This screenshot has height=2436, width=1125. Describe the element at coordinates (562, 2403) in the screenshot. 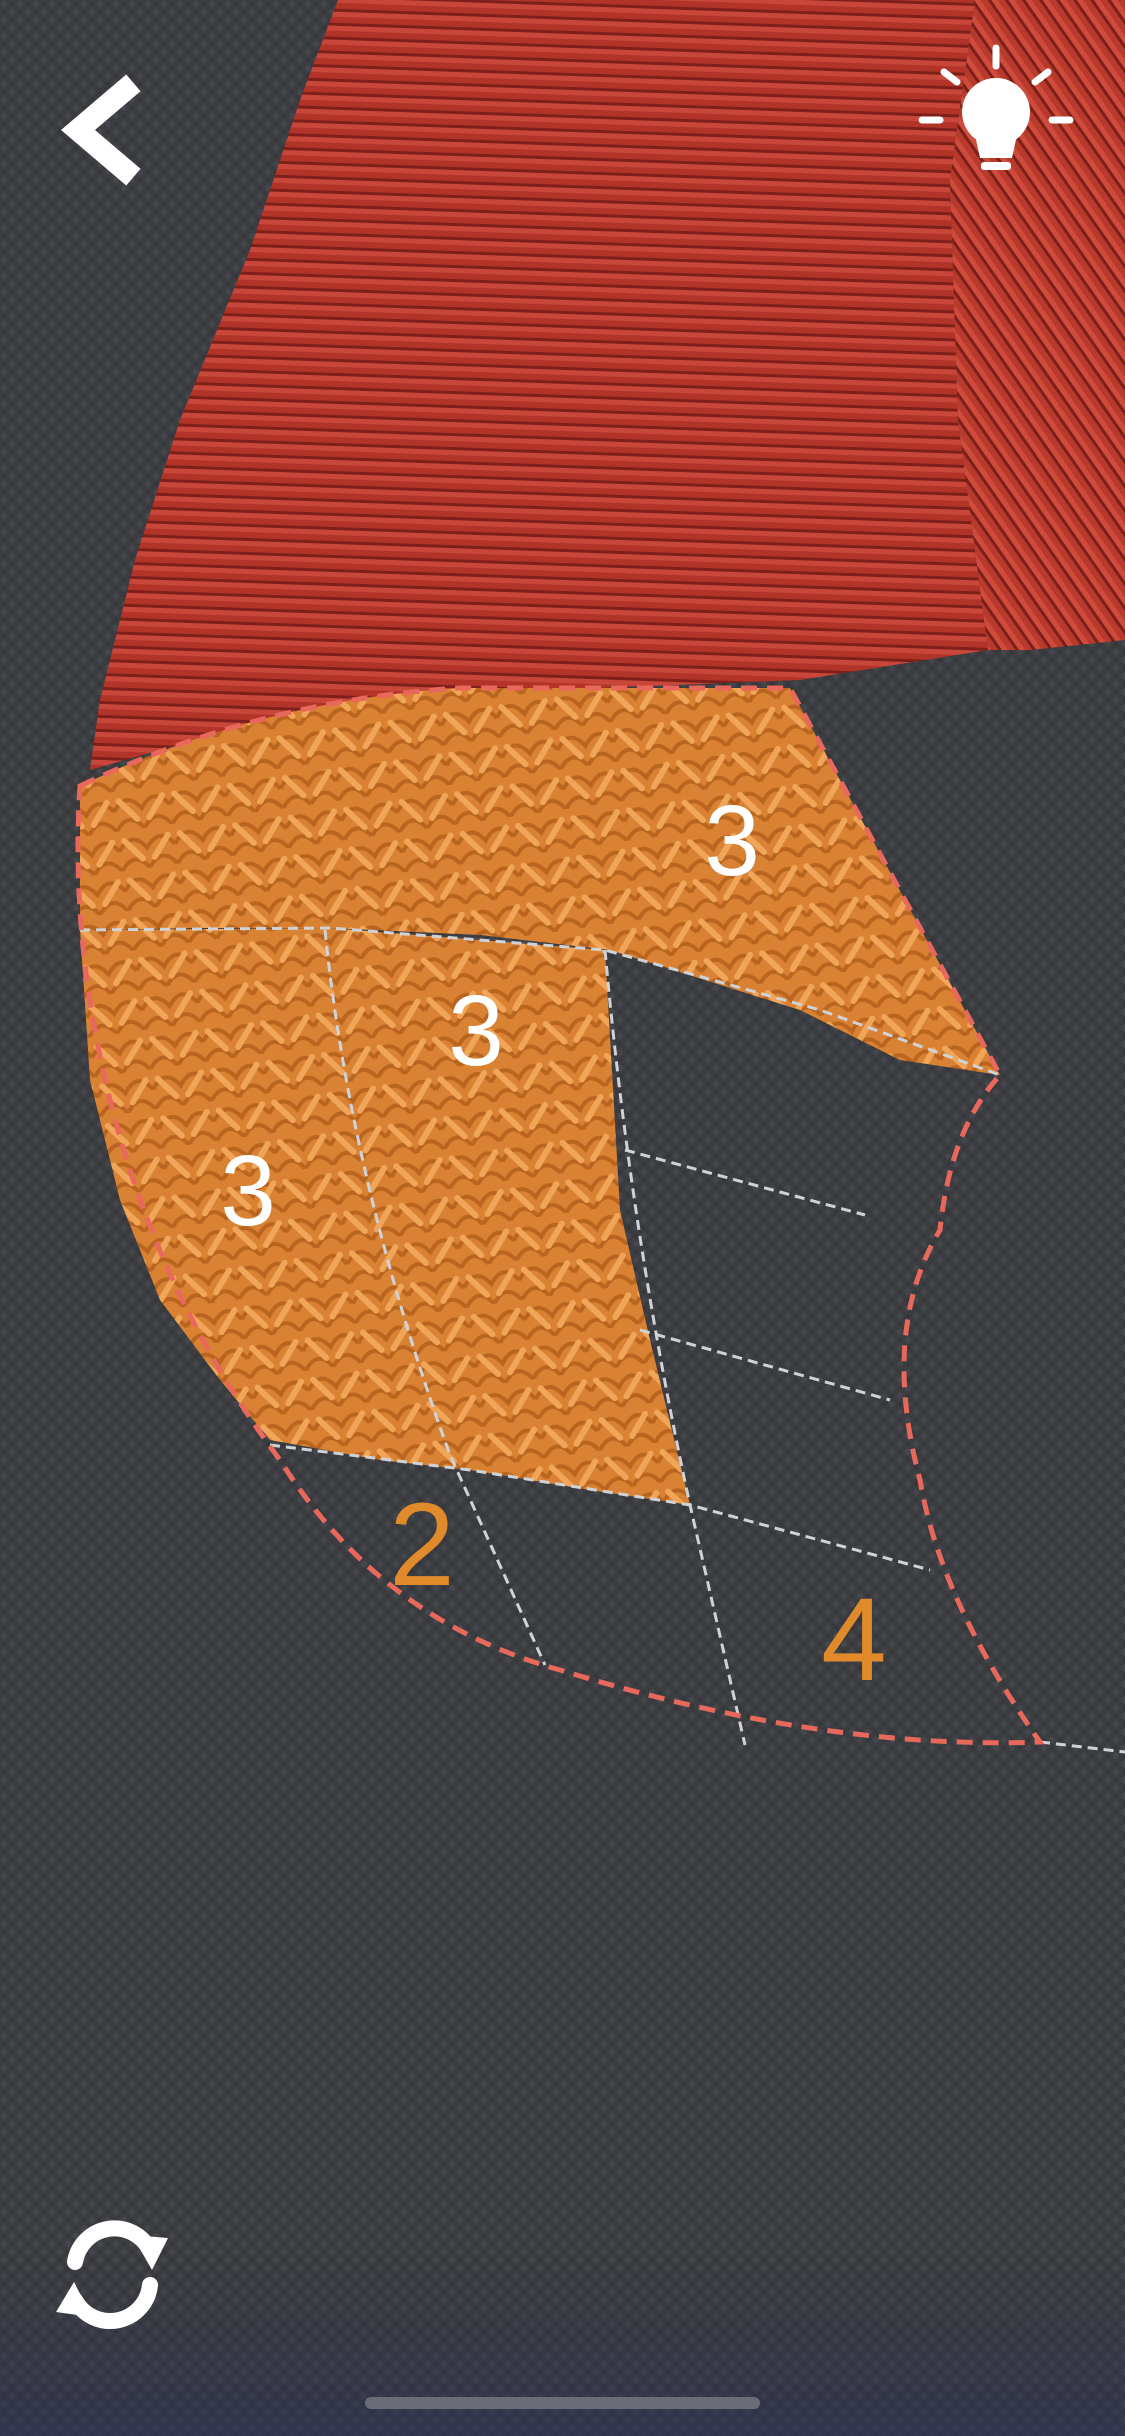

I see `home-indicator` at that location.